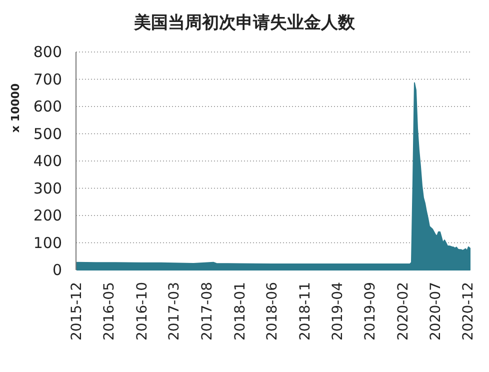 This screenshot has width=489, height=372. Describe the element at coordinates (370, 311) in the screenshot. I see `x-tick-label: 2019-09` at that location.